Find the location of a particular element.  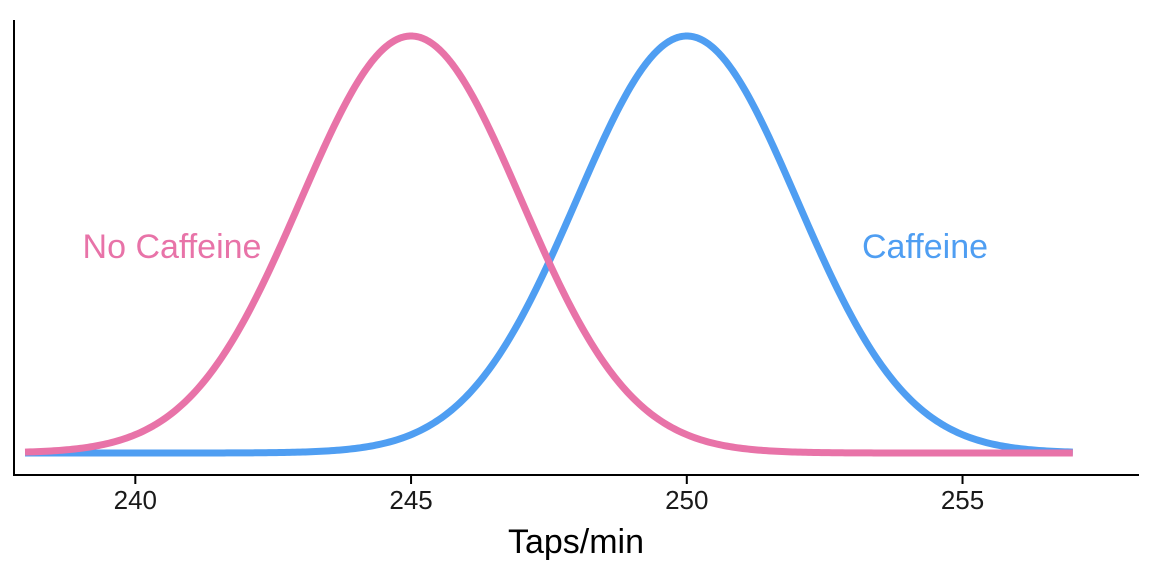

x-tick-label: 245 is located at coordinates (410, 500).